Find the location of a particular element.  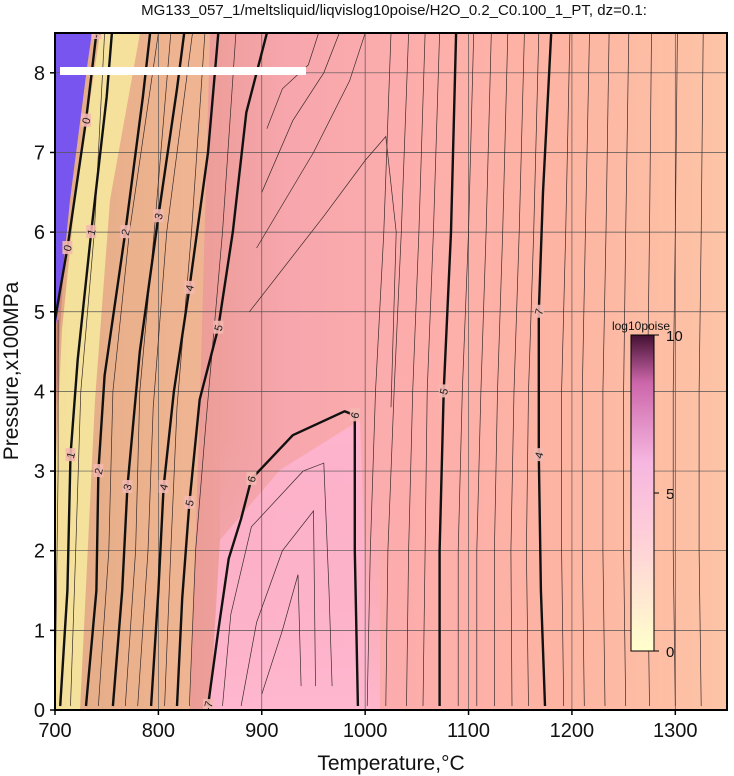

contour-label-4: 4 is located at coordinates (164, 487).